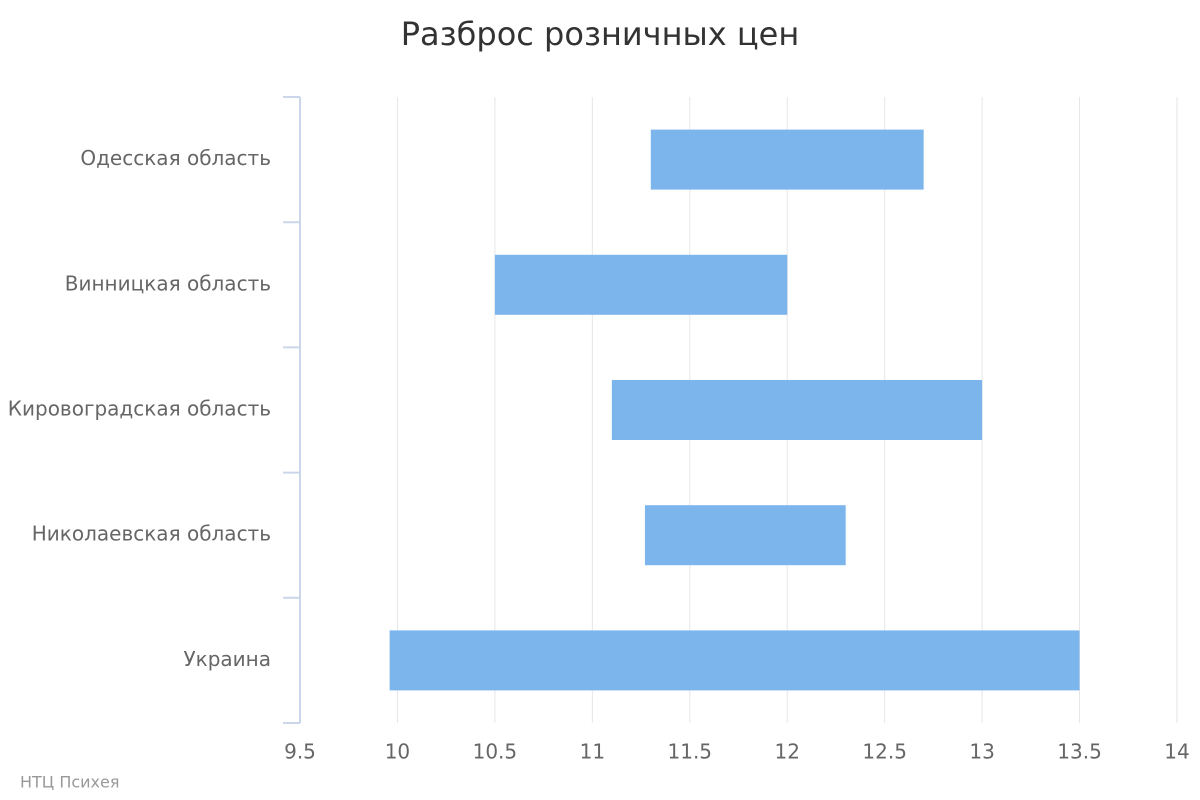  What do you see at coordinates (884, 752) in the screenshot?
I see `x-tick-label: 12.5` at bounding box center [884, 752].